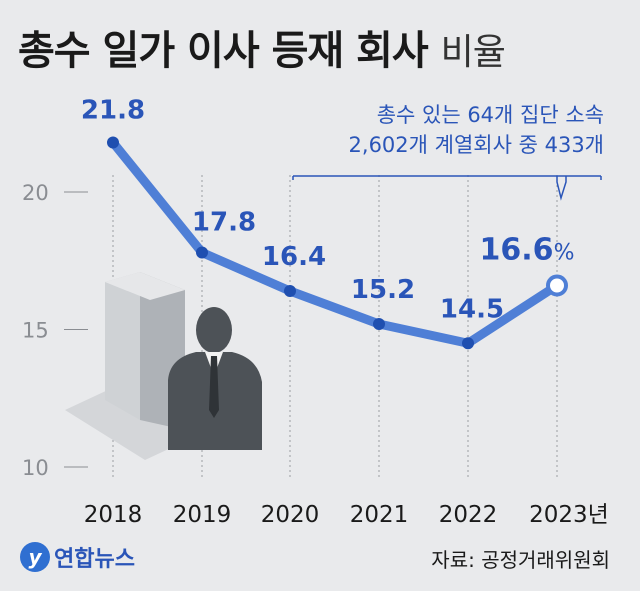  Describe the element at coordinates (447, 188) in the screenshot. I see `annotation-bracket` at that location.